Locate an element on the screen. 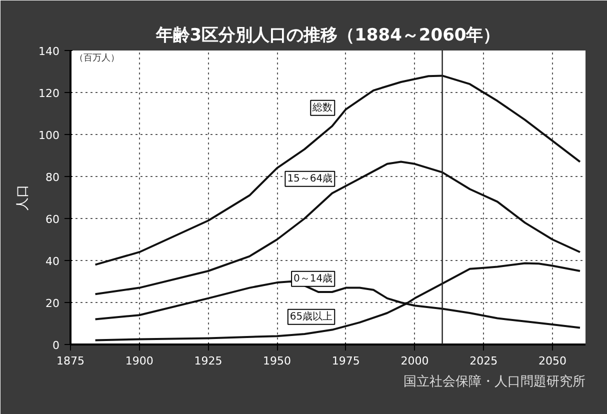  series-label: 65歳以上 is located at coordinates (311, 316).